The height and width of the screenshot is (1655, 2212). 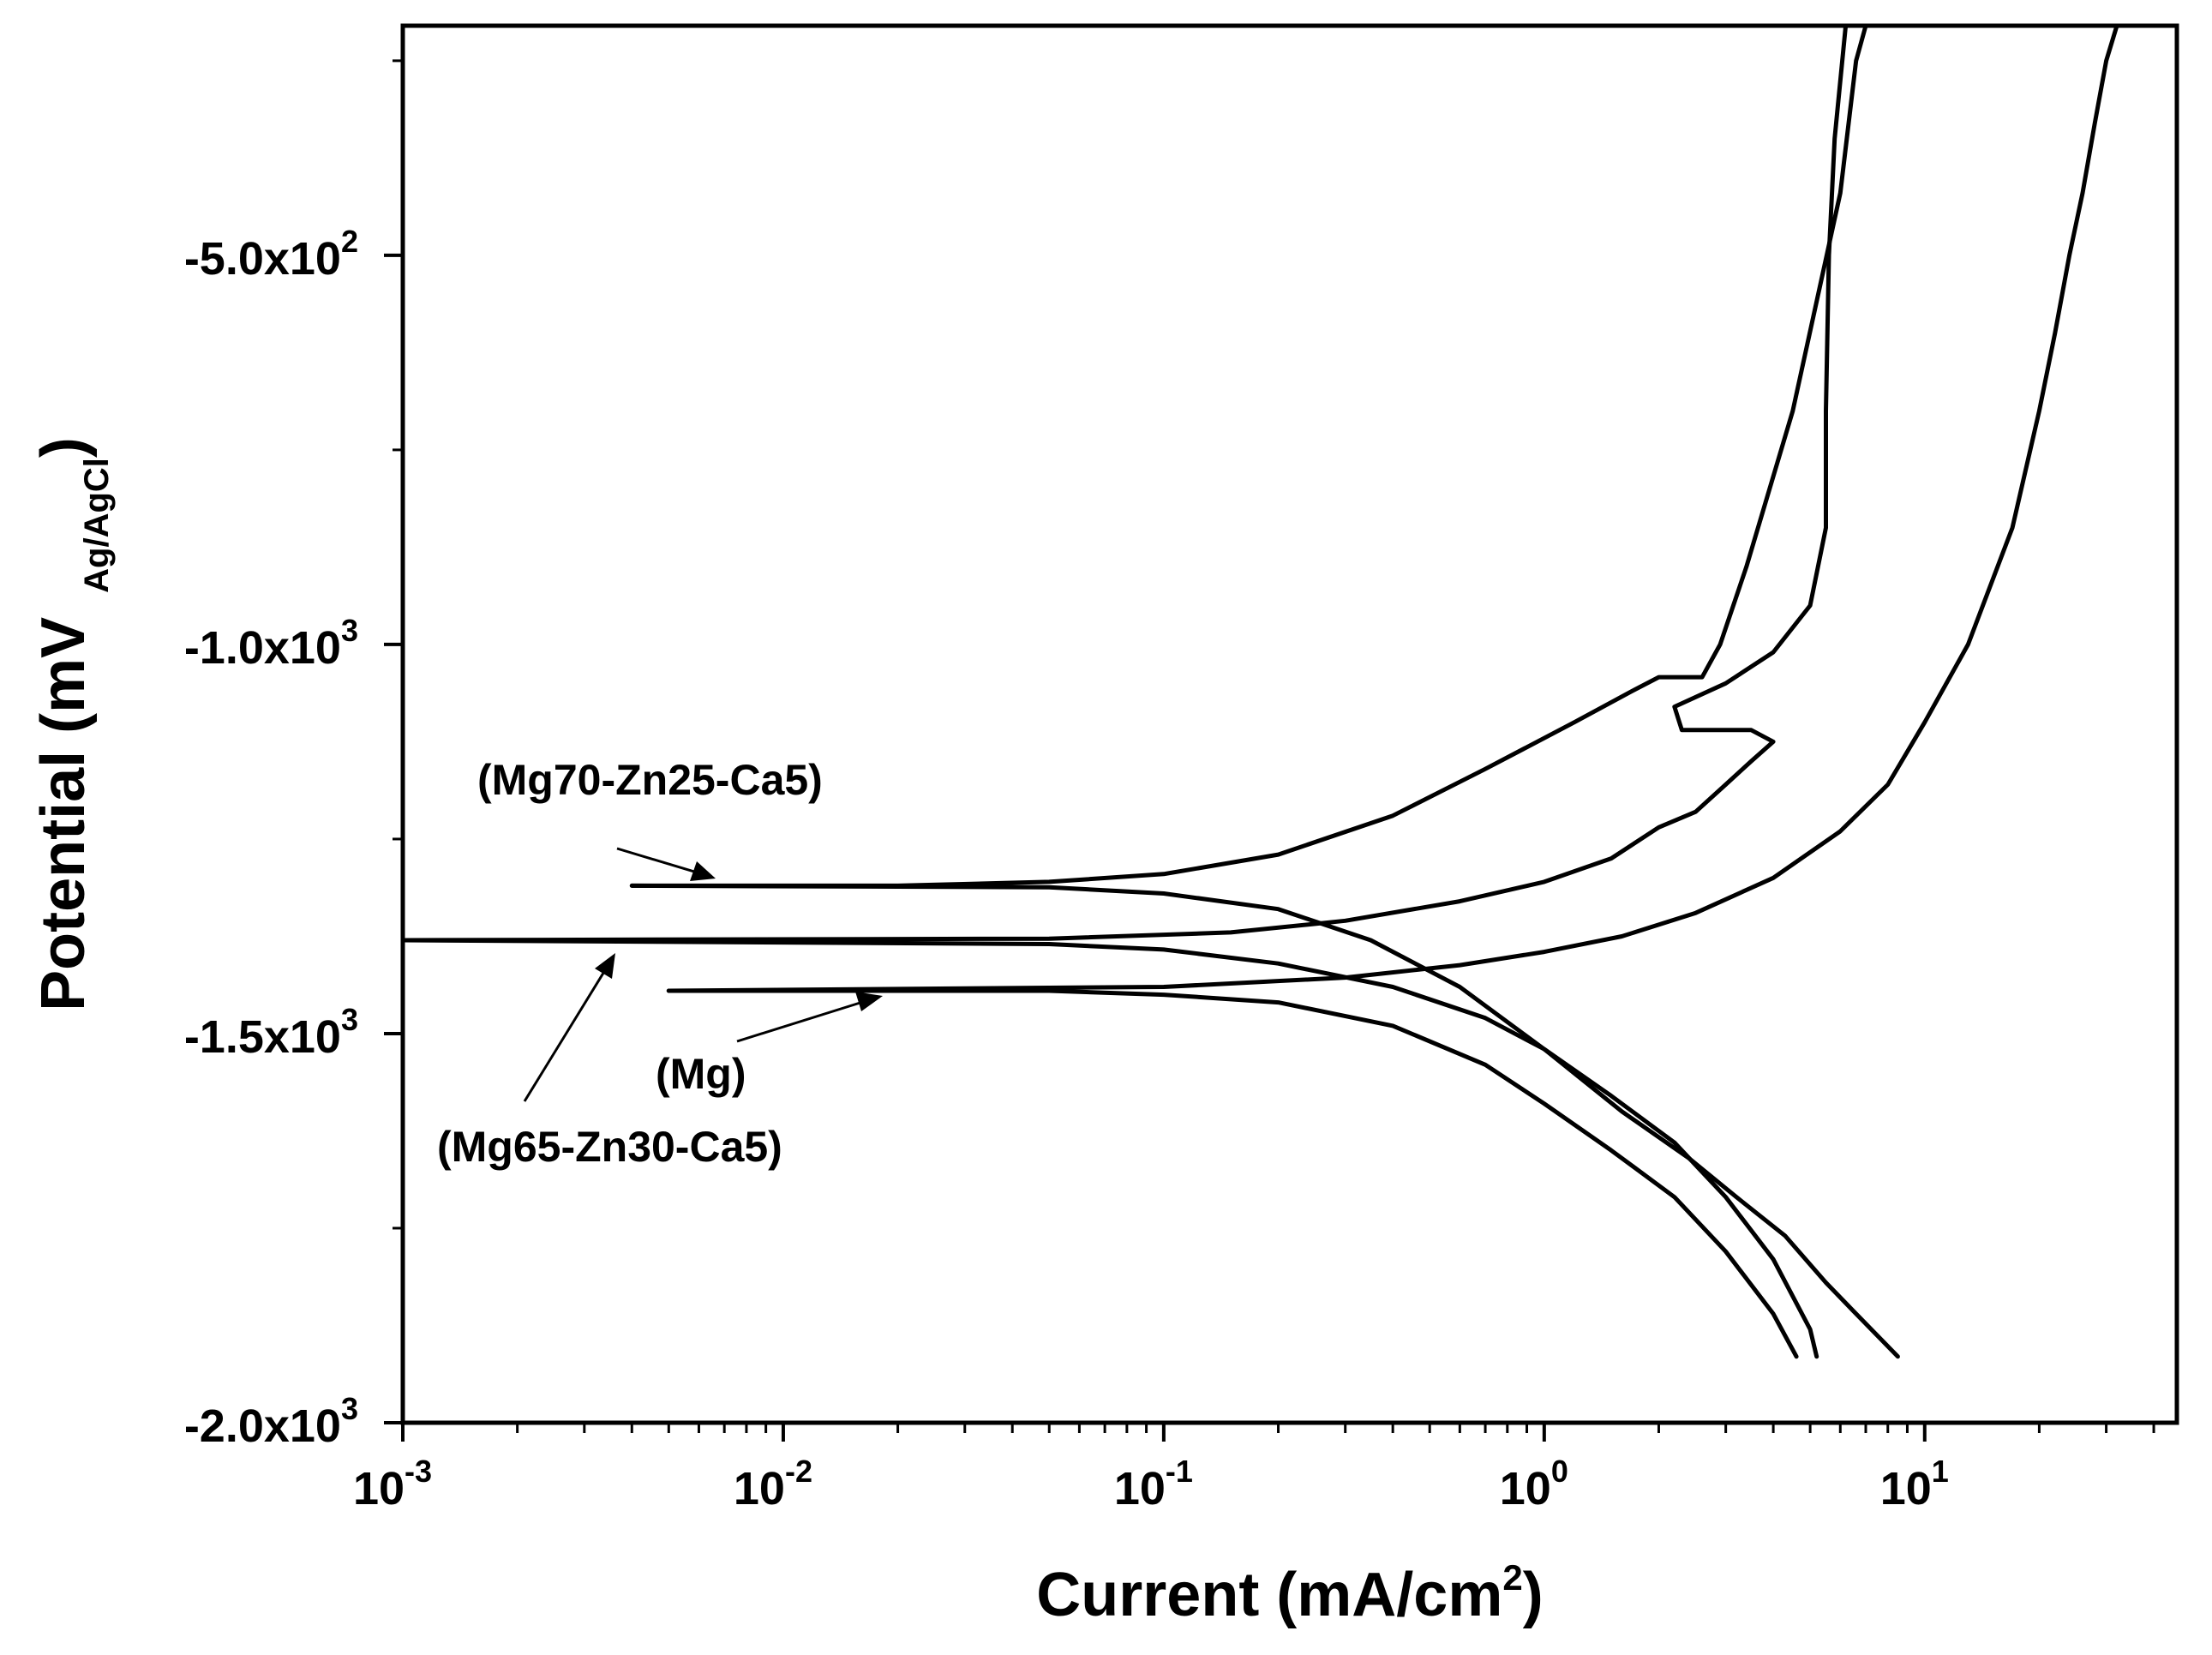 I want to click on y-axis-title-end: ), so click(x=64, y=447).